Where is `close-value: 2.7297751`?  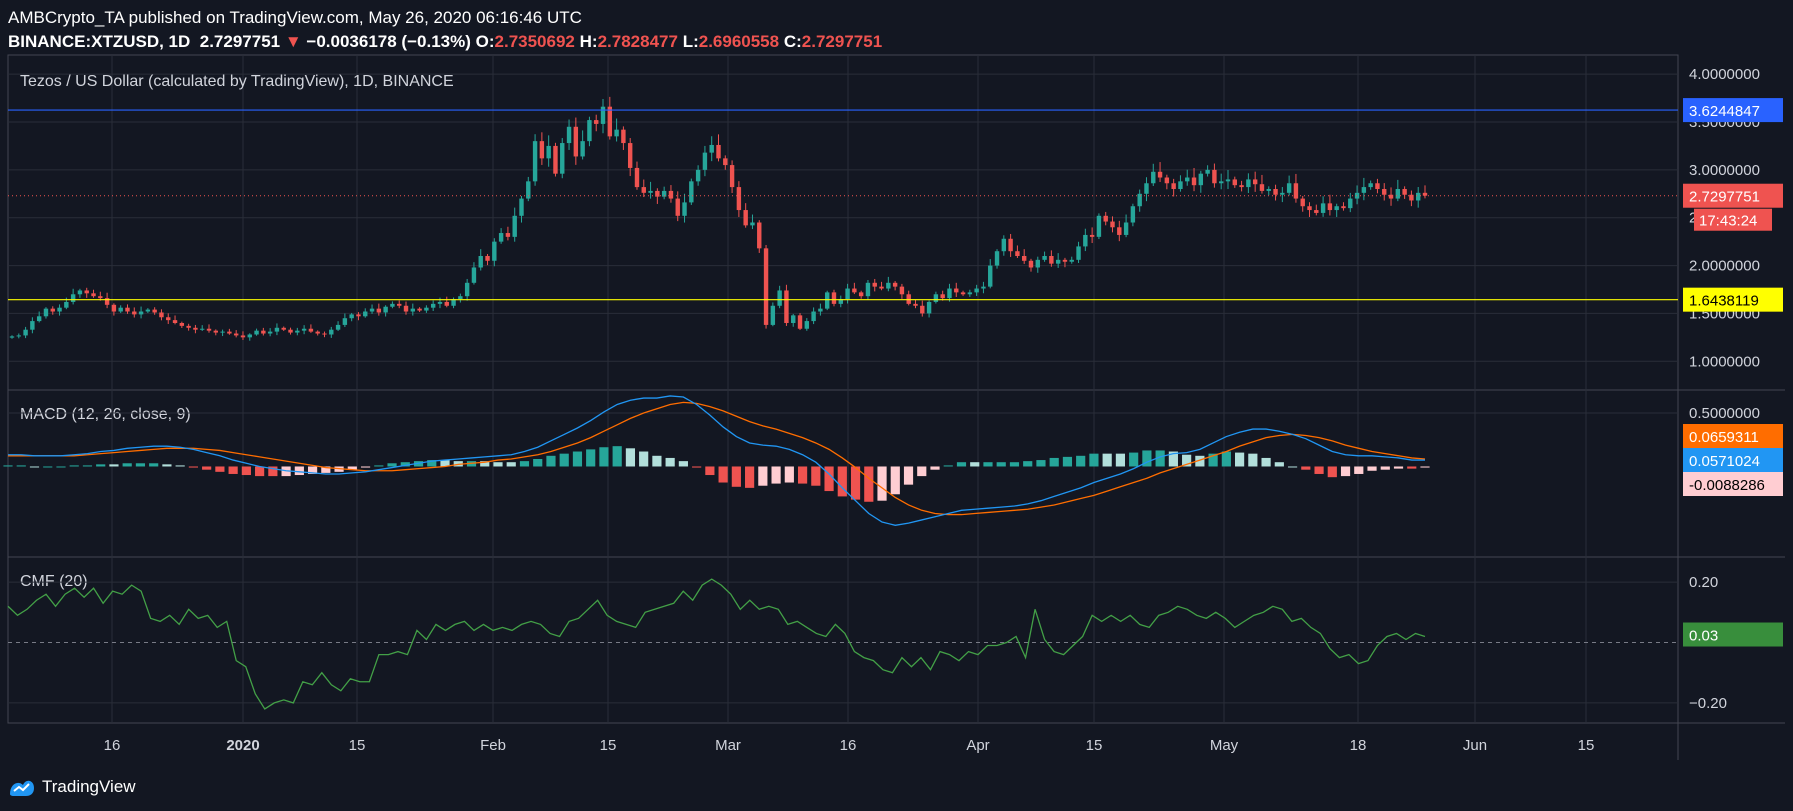 close-value: 2.7297751 is located at coordinates (842, 41).